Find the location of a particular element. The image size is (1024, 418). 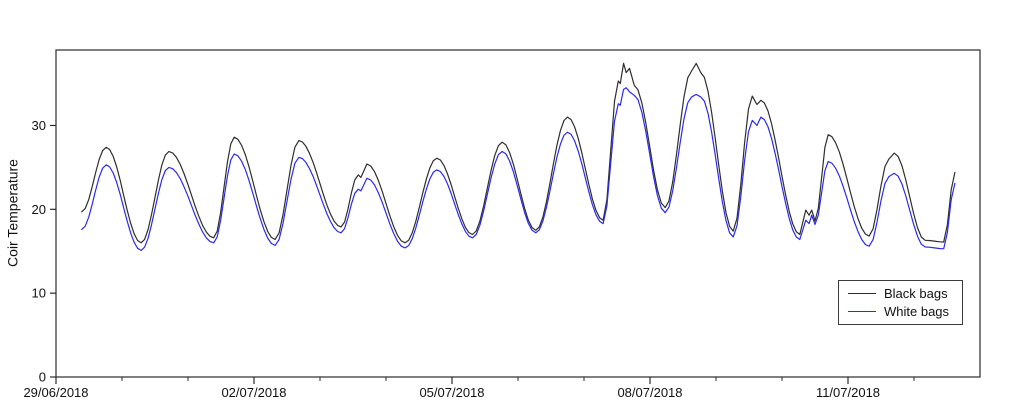

legend-line-swatch-black-bags is located at coordinates (862, 293).